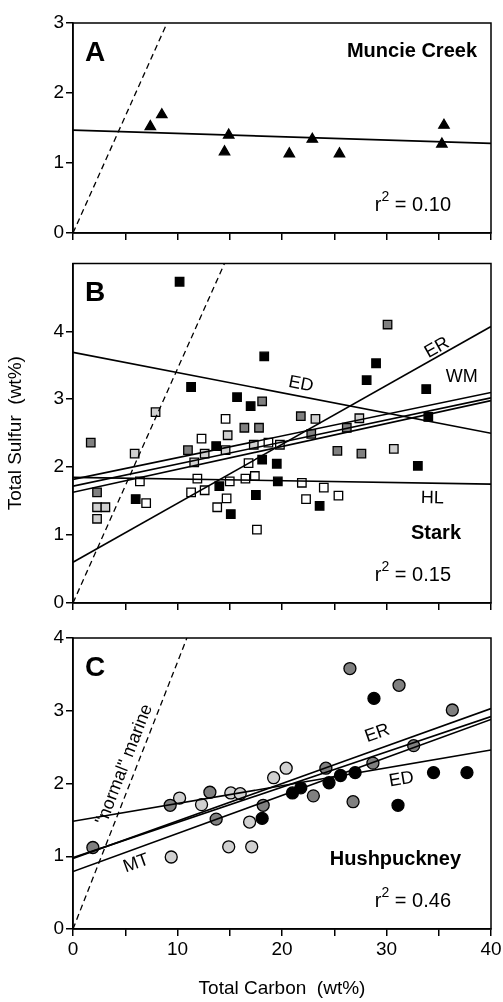 The height and width of the screenshot is (1002, 503). Describe the element at coordinates (95, 51) in the screenshot. I see `annotation: A` at that location.